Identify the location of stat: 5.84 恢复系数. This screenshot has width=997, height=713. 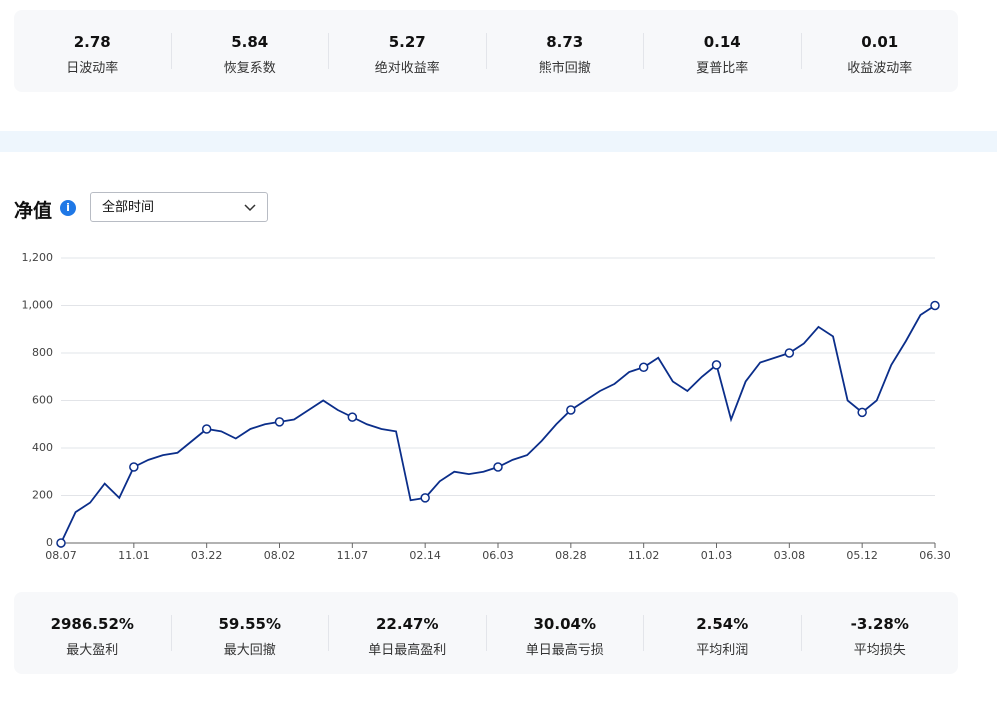
(249, 54).